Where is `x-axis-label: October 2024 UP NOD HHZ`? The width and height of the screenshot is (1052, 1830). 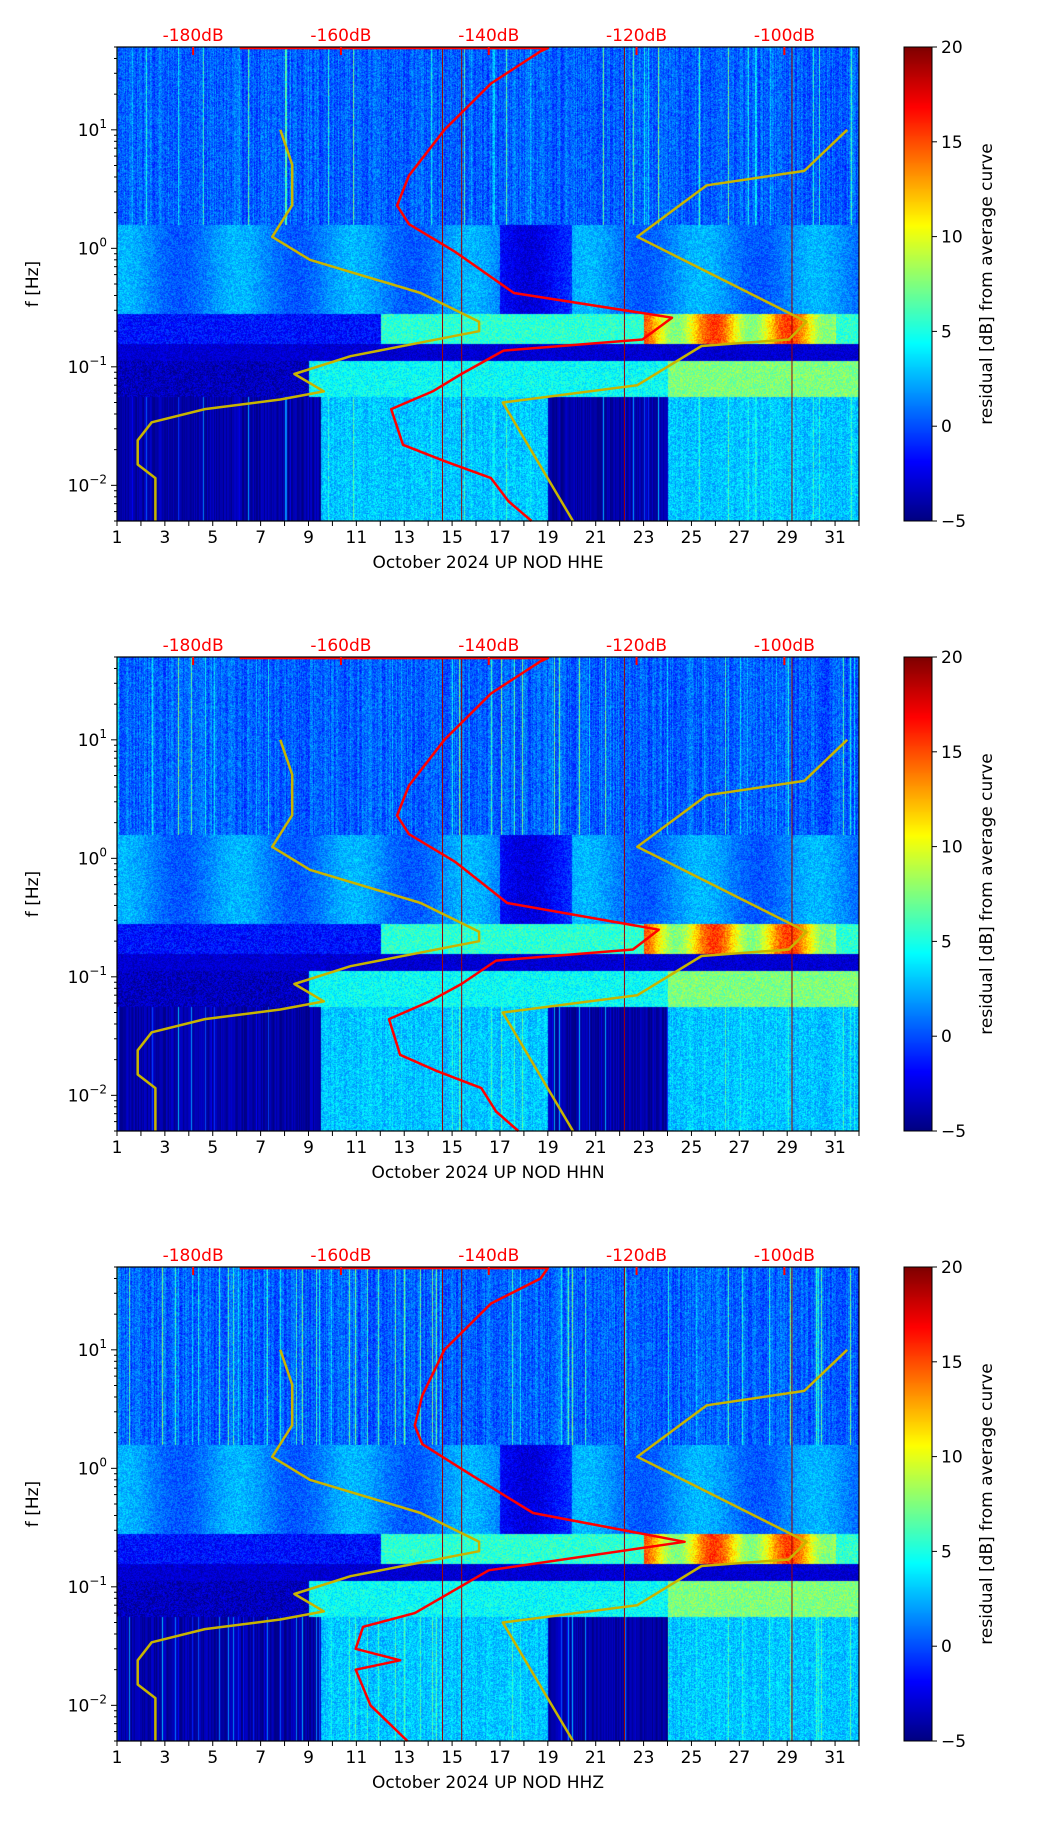
x-axis-label: October 2024 UP NOD HHZ is located at coordinates (488, 1783).